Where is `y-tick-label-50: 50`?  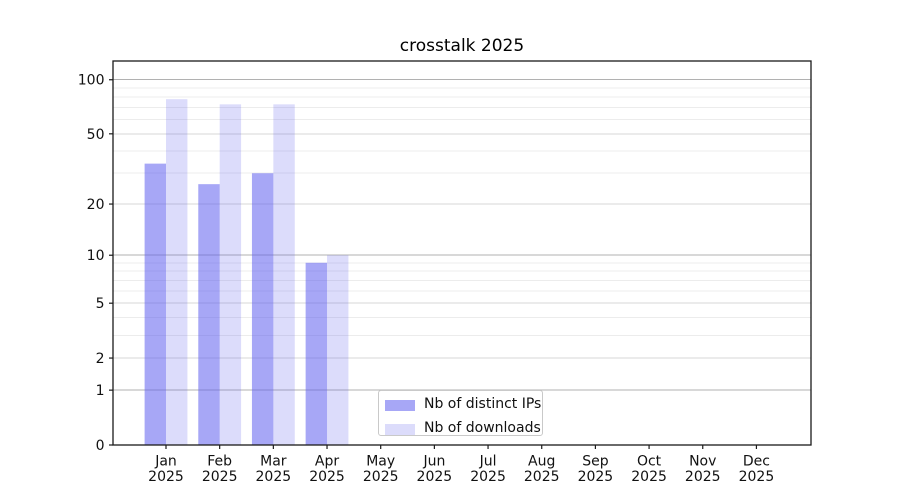 y-tick-label-50: 50 is located at coordinates (96, 135).